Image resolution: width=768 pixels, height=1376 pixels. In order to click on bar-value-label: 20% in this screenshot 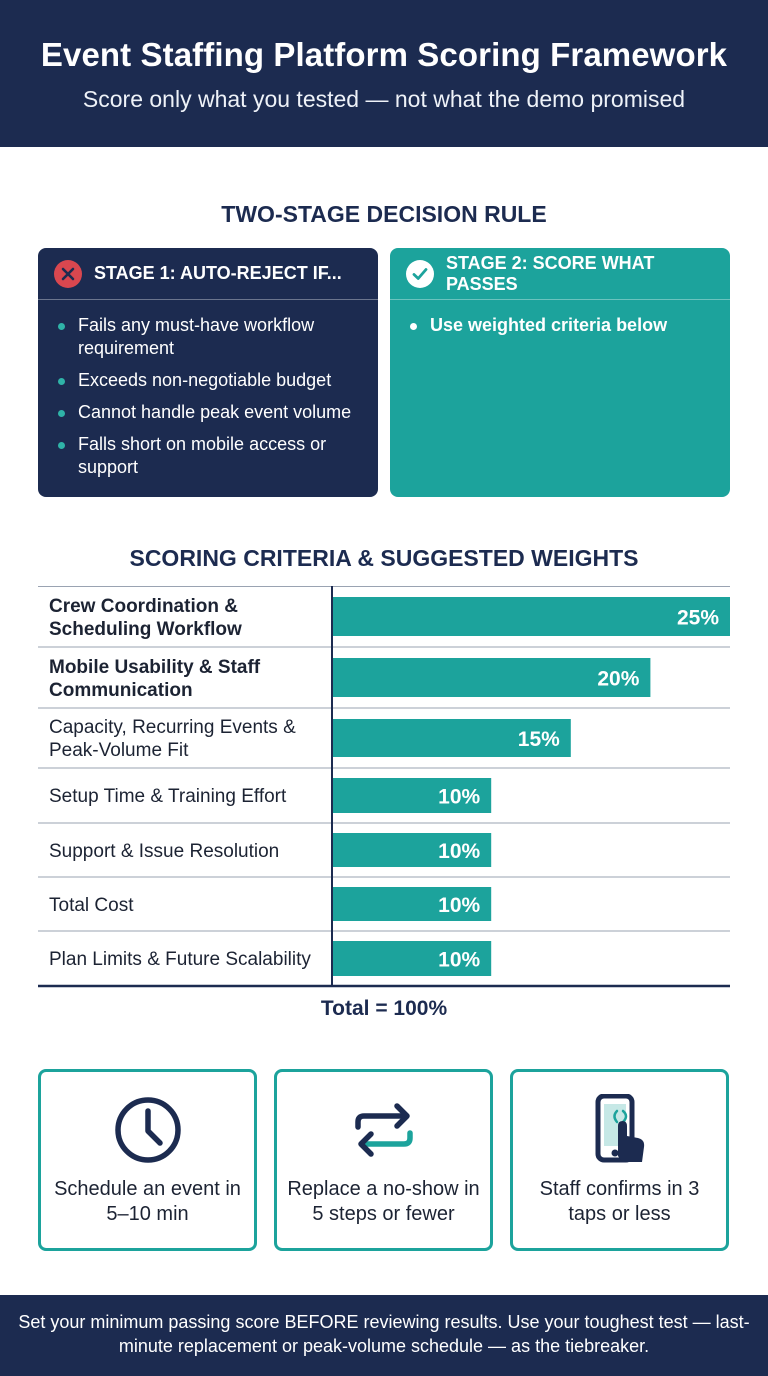, I will do `click(618, 679)`.